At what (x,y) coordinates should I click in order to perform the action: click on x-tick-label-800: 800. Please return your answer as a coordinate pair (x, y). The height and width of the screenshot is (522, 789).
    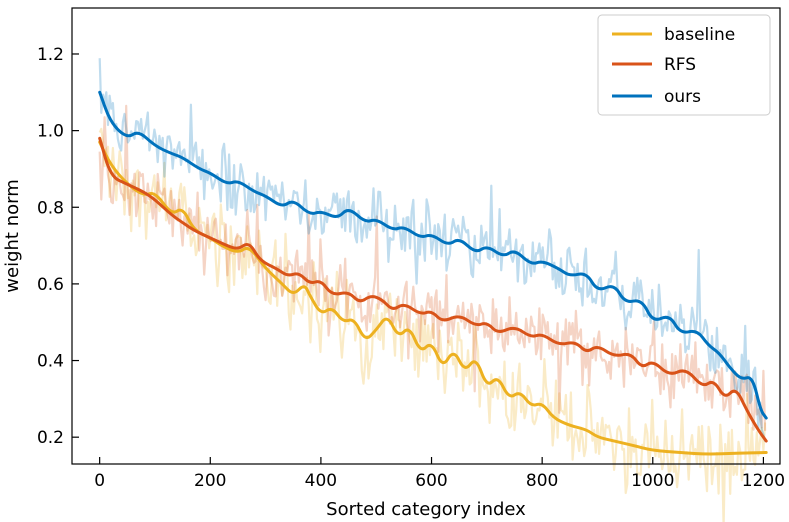
    Looking at the image, I should click on (542, 481).